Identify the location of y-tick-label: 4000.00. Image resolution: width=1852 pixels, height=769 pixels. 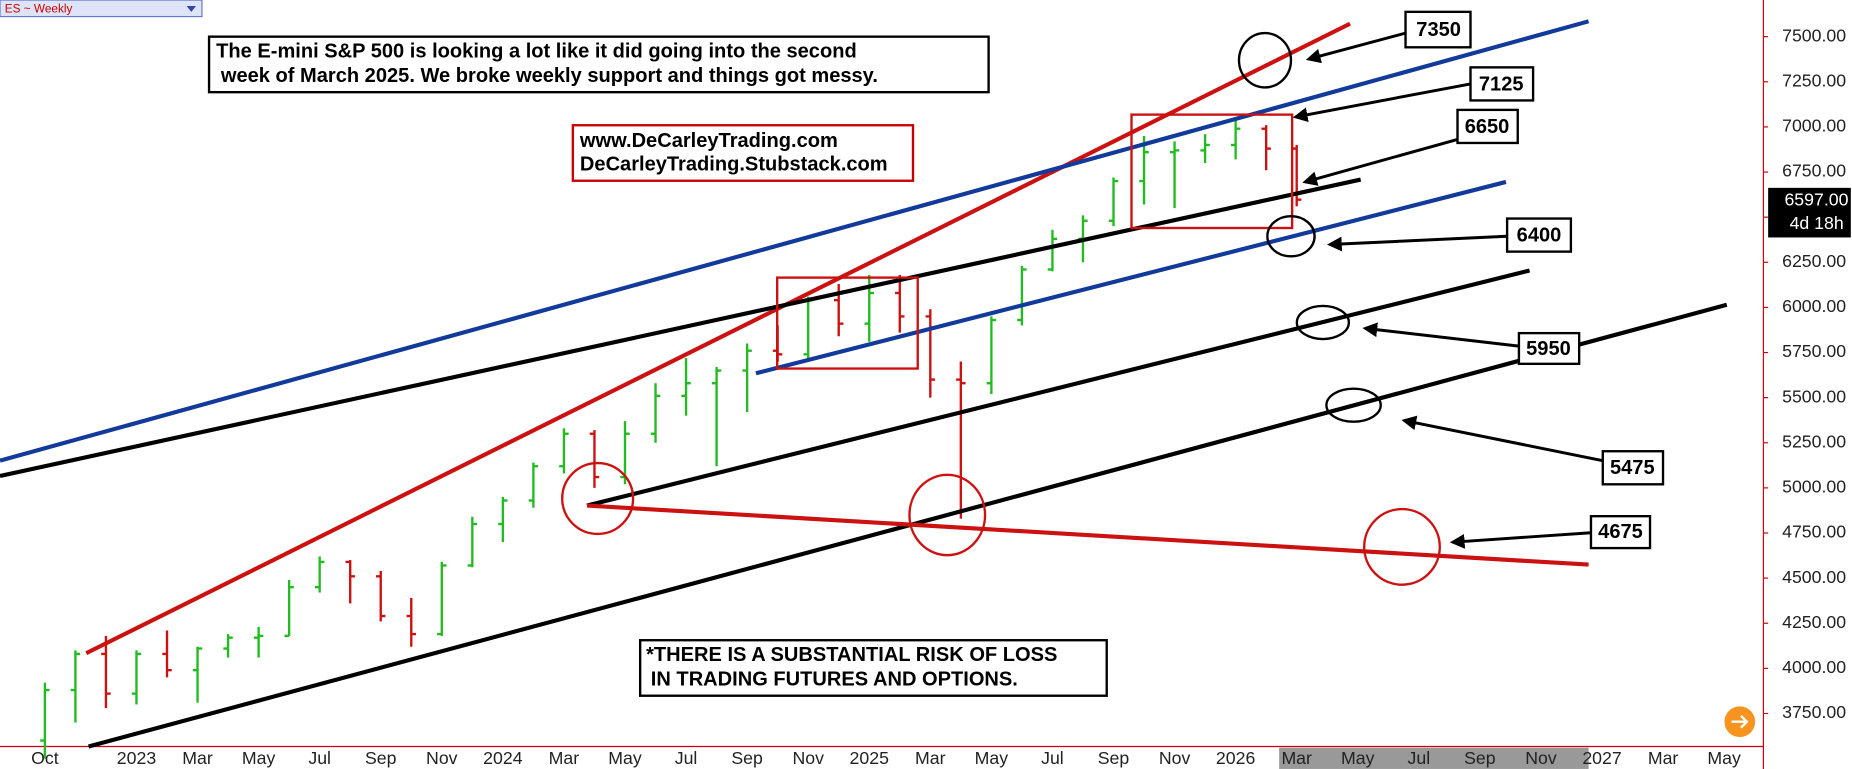
(1814, 667).